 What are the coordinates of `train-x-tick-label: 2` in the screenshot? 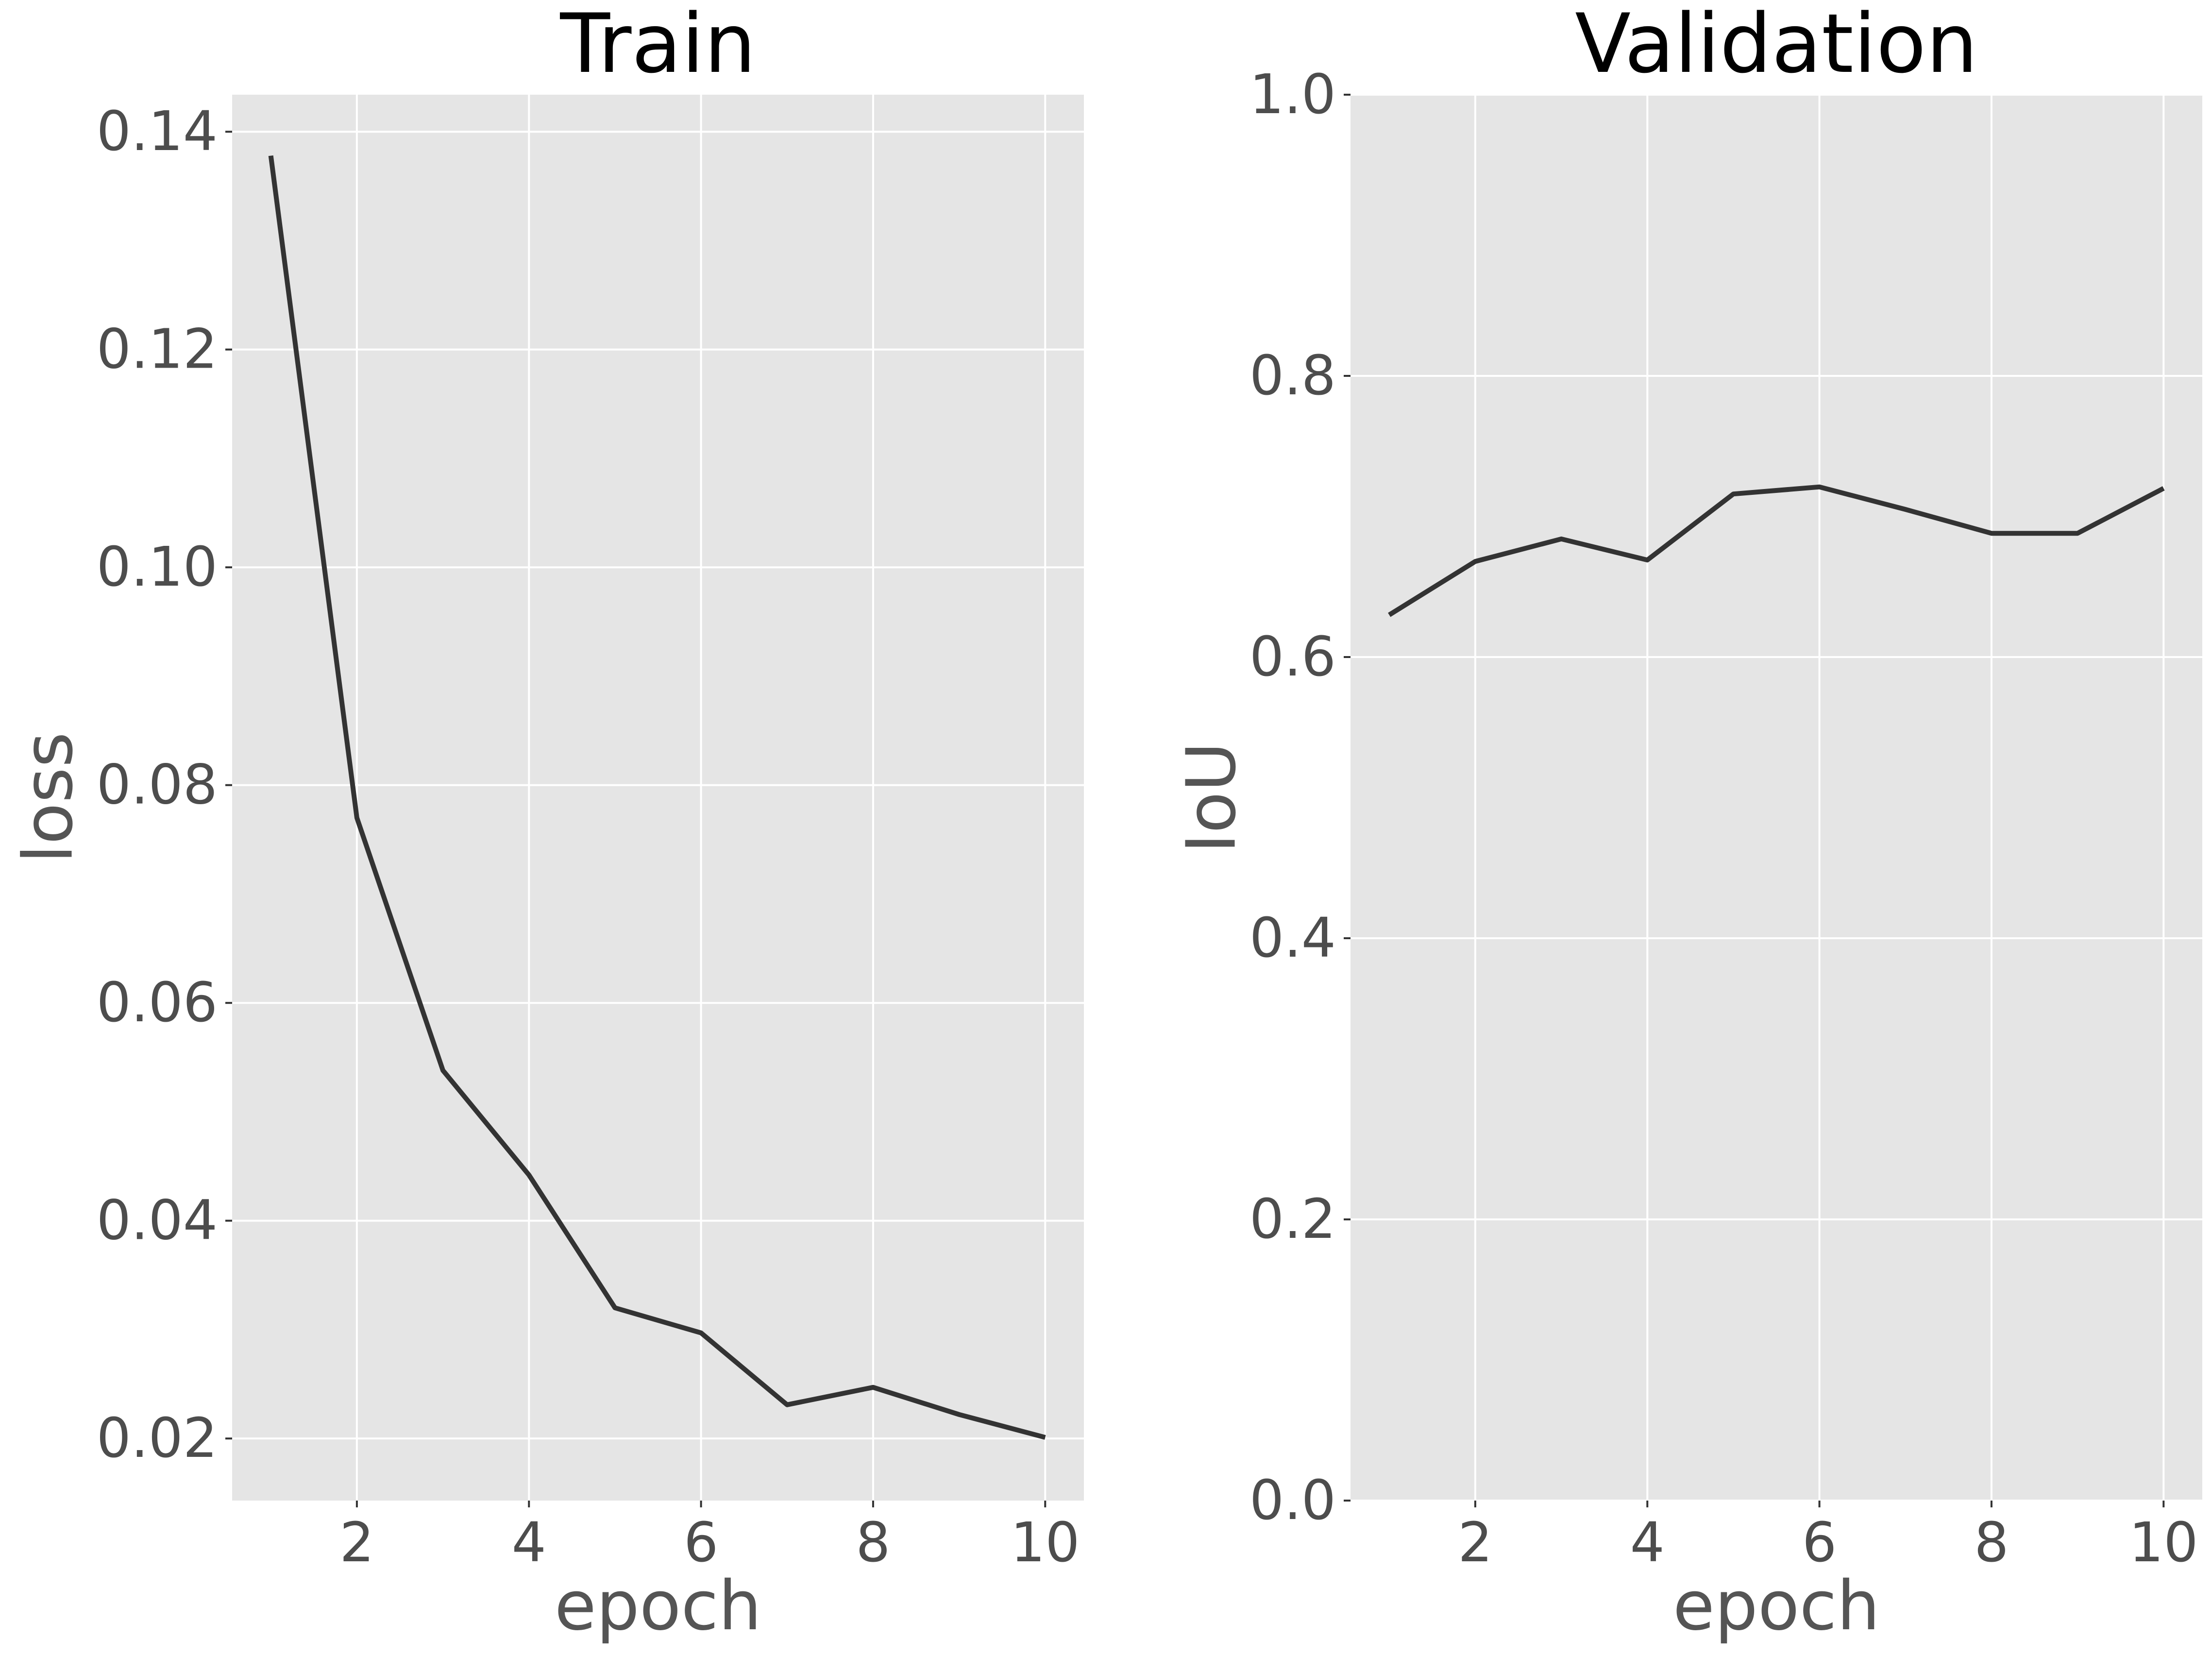 It's located at (356, 1542).